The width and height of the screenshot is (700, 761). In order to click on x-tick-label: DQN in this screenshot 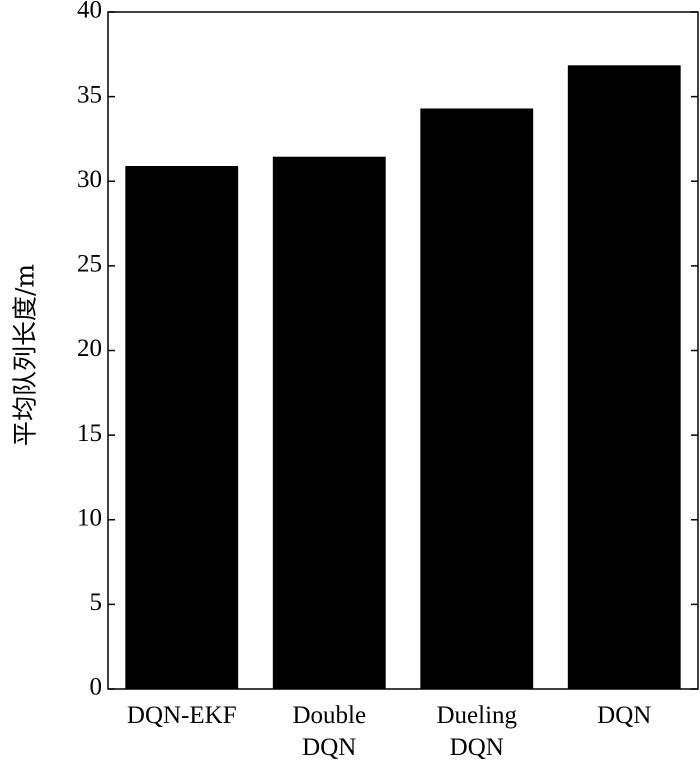, I will do `click(624, 715)`.